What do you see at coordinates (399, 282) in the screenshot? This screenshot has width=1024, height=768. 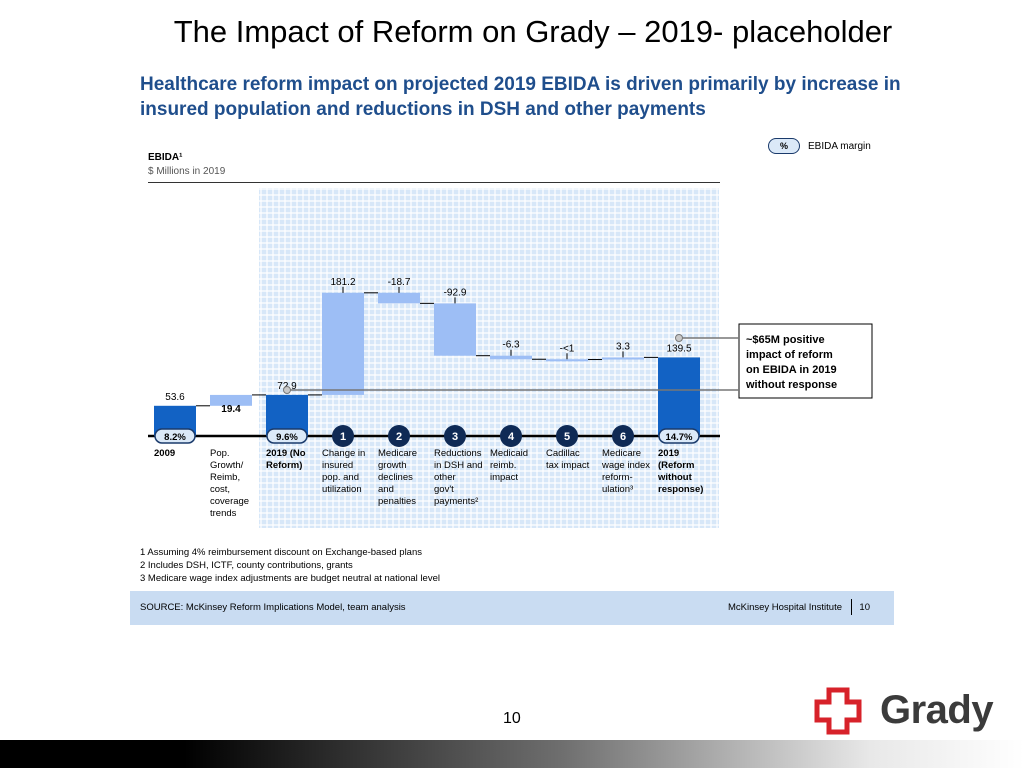 I see `value-label: -18.7` at bounding box center [399, 282].